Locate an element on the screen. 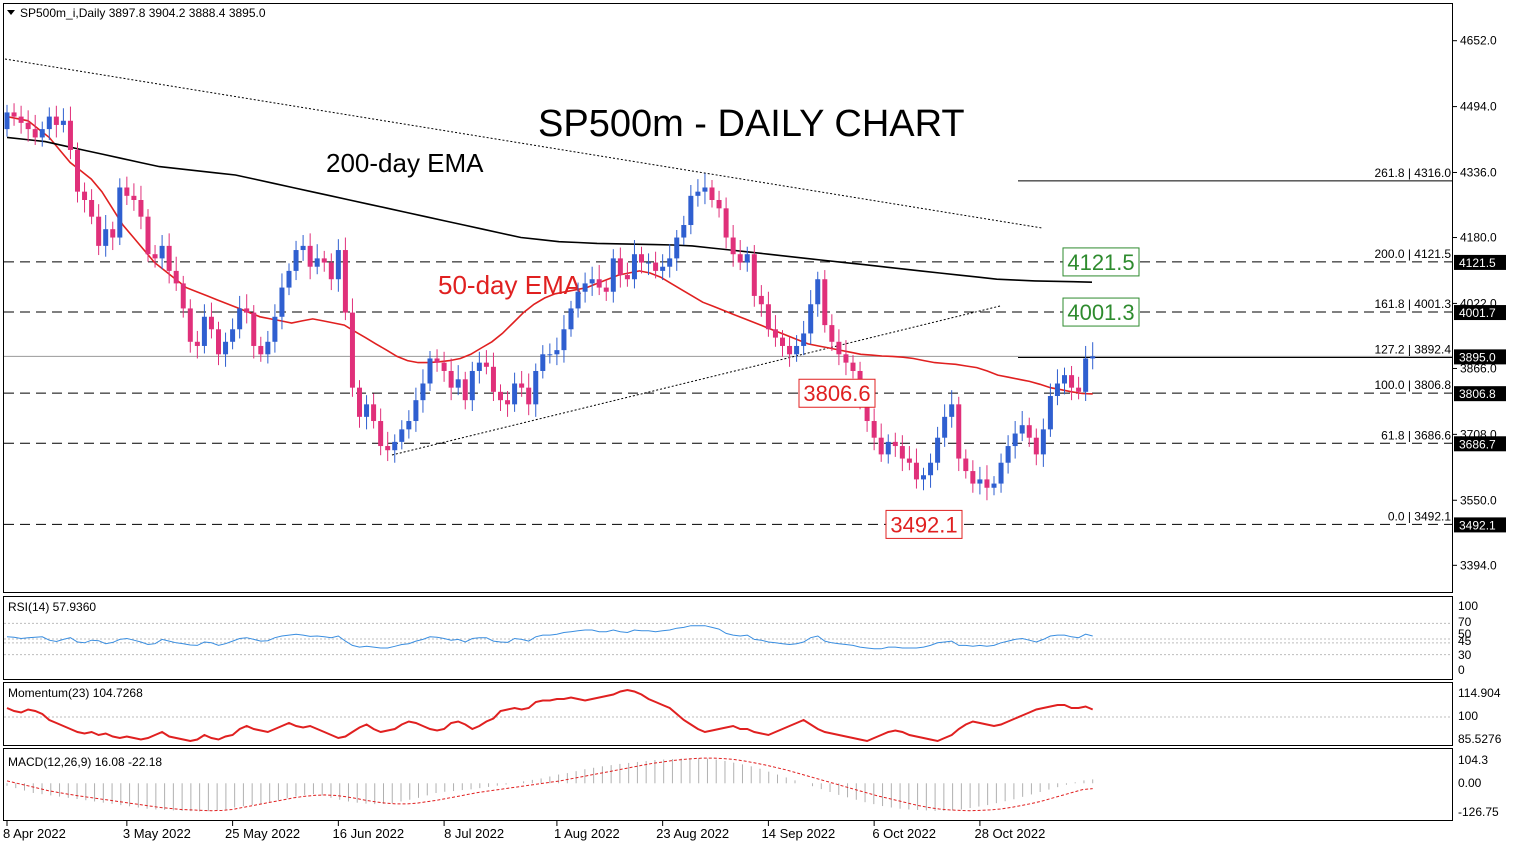  ema200-annotation: 200-day EMA is located at coordinates (405, 163).